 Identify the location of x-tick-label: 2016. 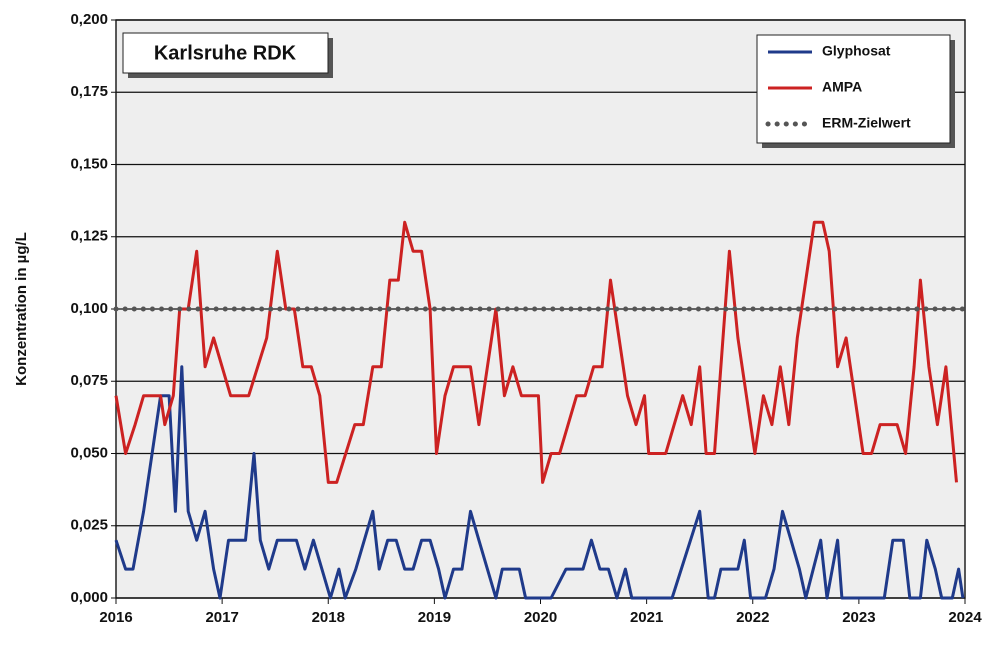
(115, 617).